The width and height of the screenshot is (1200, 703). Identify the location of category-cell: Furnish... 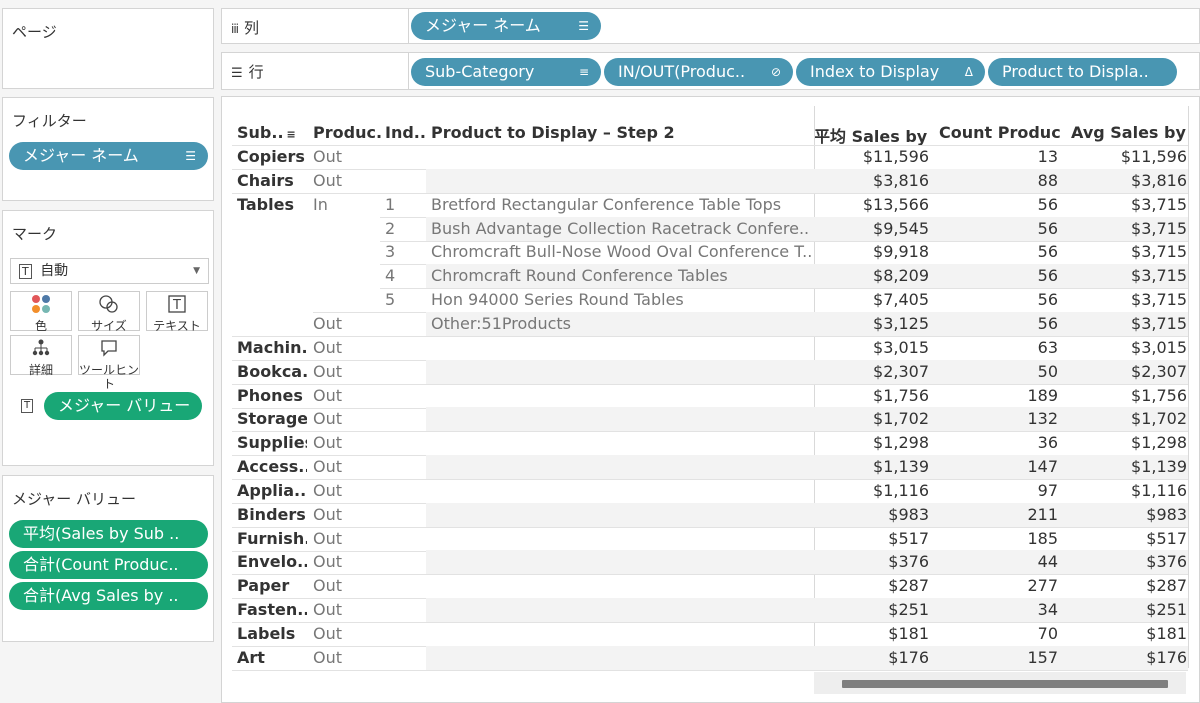
(272, 538).